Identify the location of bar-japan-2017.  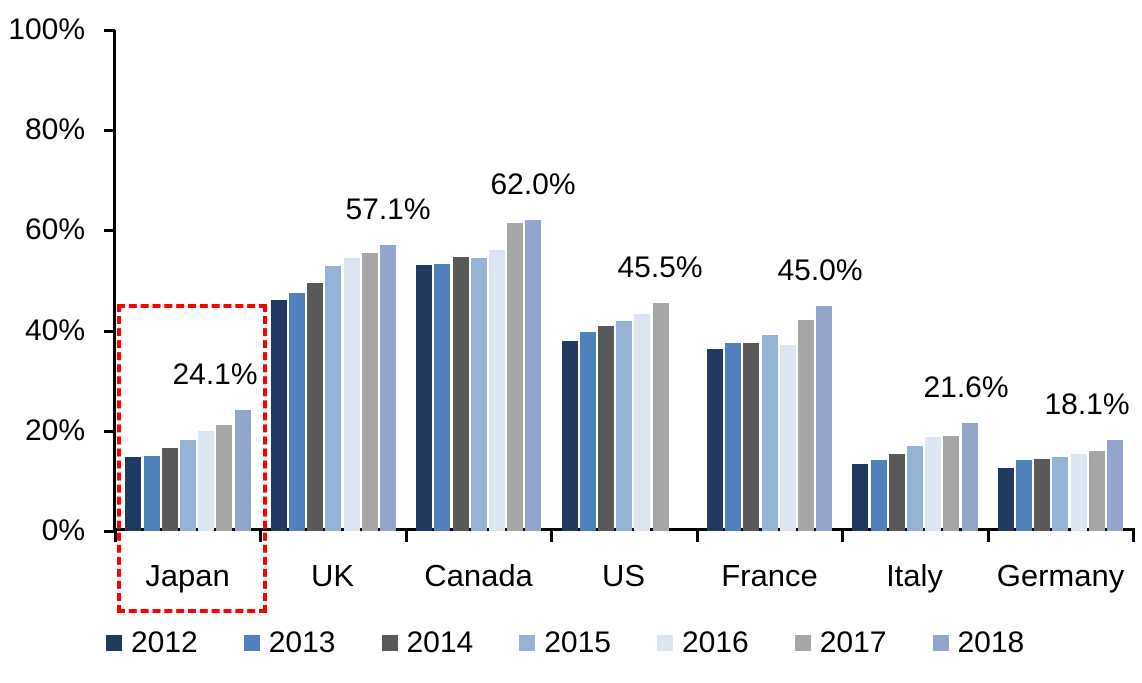
(224, 478).